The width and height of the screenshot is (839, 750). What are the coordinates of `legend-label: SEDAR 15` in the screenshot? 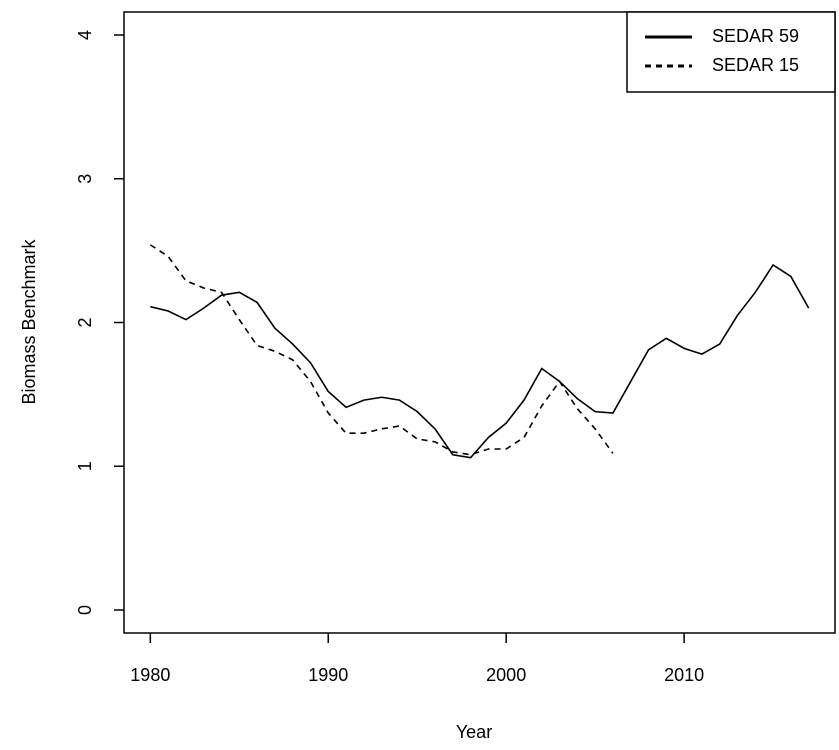 It's located at (755, 65).